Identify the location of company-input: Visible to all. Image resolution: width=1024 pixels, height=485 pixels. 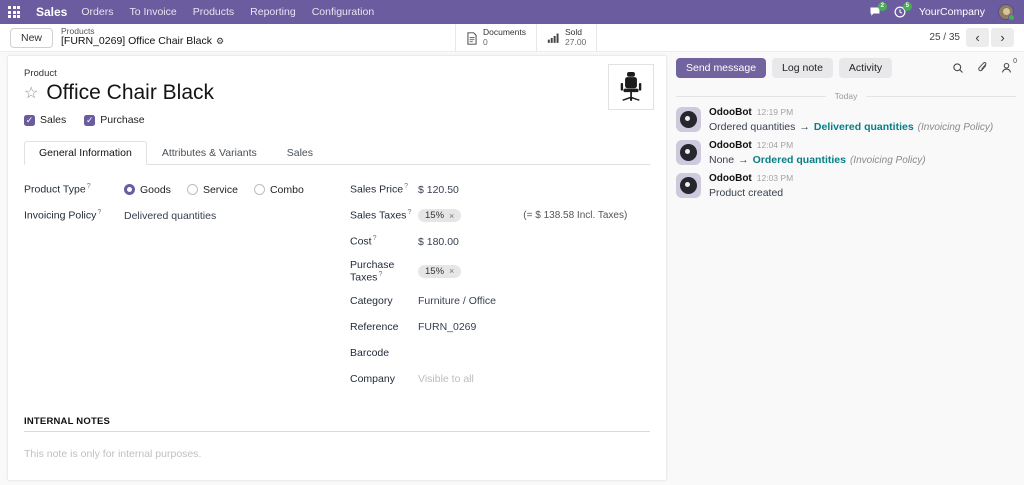
(446, 379).